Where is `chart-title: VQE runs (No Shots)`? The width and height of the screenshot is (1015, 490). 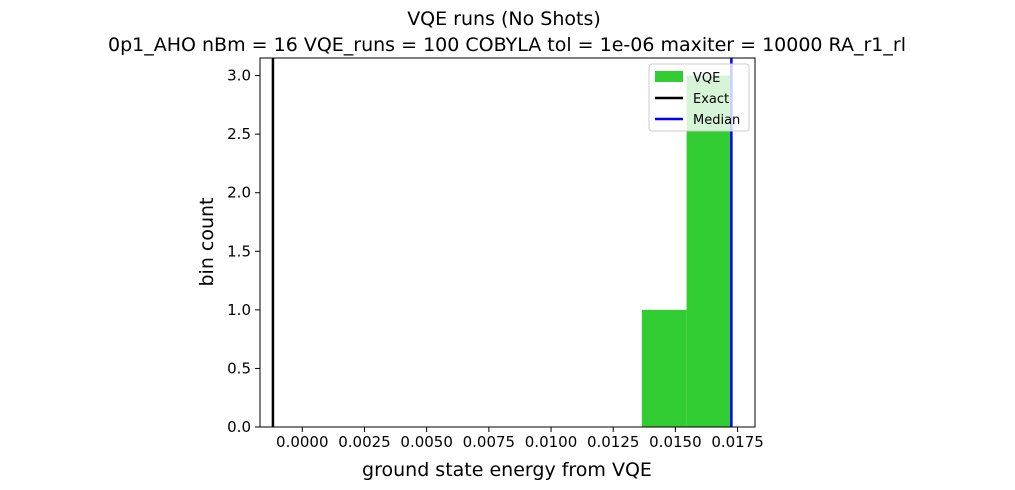
chart-title: VQE runs (No Shots) is located at coordinates (504, 19).